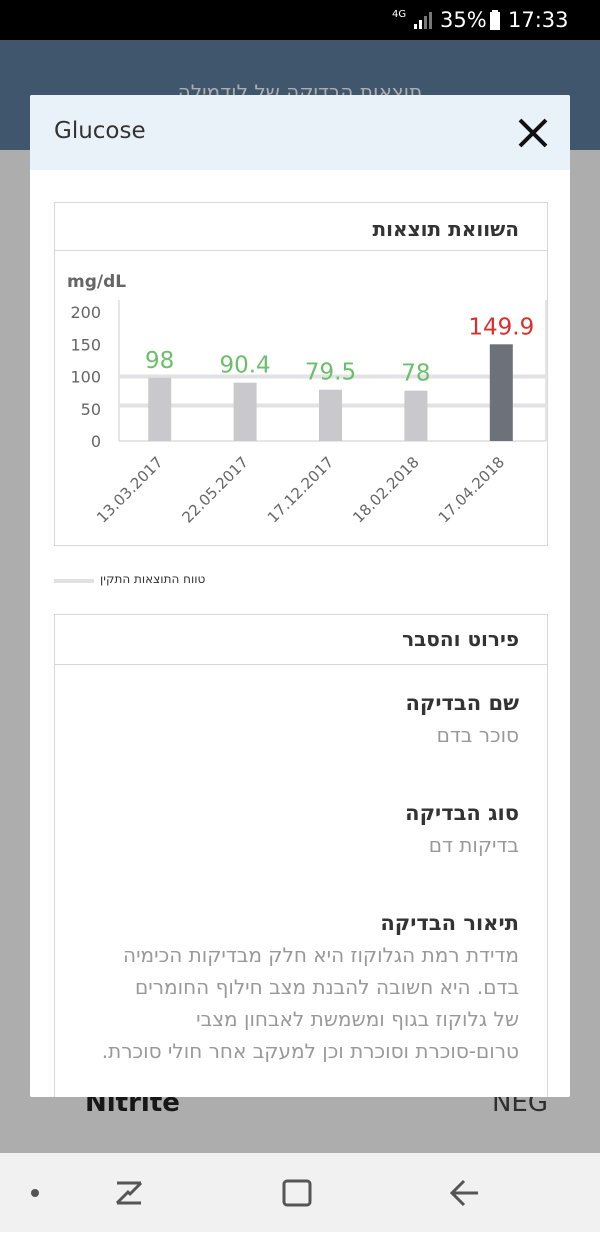 The width and height of the screenshot is (600, 1236). Describe the element at coordinates (471, 489) in the screenshot. I see `x-tick-label: 17.04.2018` at that location.